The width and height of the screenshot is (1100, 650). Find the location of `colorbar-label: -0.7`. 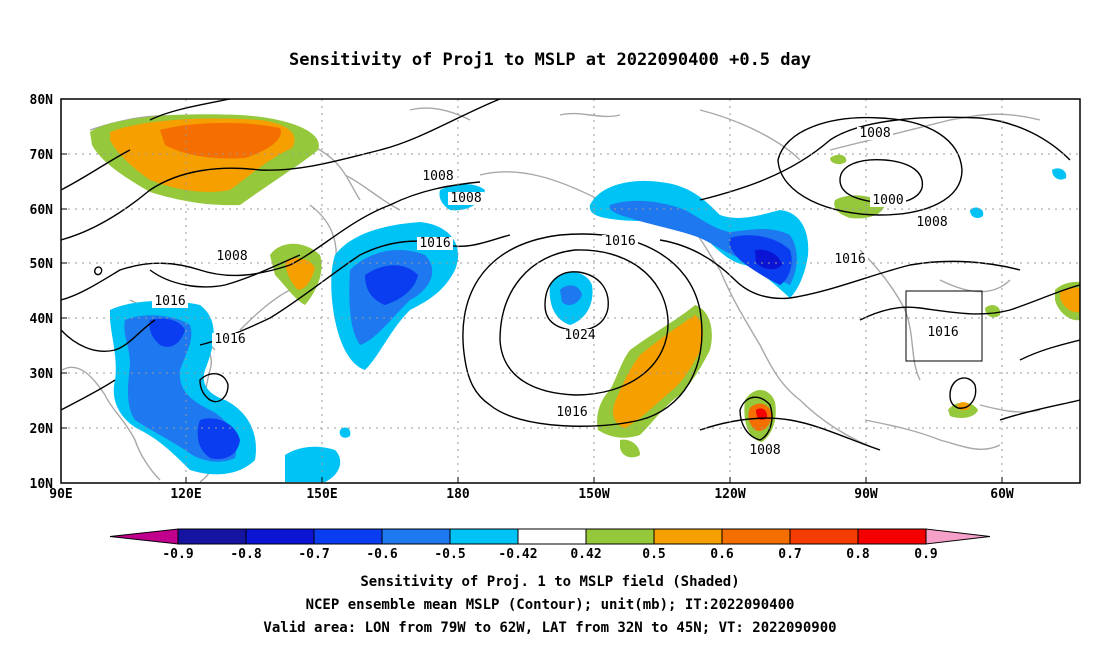

colorbar-label: -0.7 is located at coordinates (313, 554).